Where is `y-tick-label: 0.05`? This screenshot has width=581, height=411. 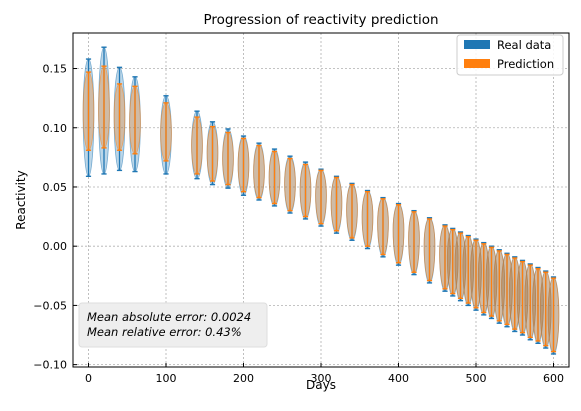 y-tick-label: 0.05 is located at coordinates (55, 187).